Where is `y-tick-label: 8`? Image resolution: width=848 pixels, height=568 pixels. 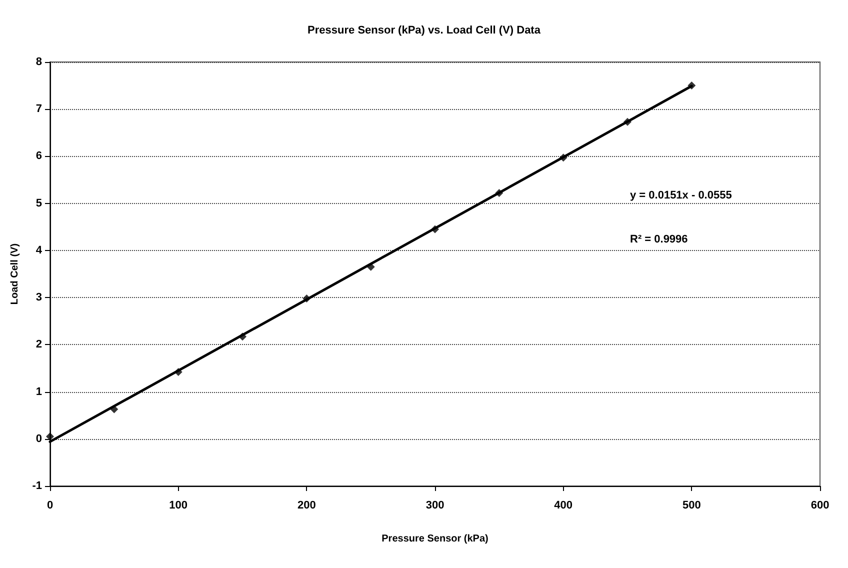
y-tick-label: 8 is located at coordinates (39, 62).